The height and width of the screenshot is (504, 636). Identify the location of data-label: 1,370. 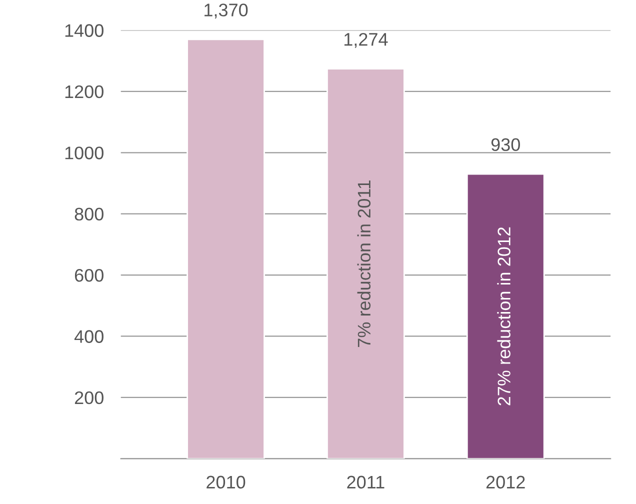
(226, 11).